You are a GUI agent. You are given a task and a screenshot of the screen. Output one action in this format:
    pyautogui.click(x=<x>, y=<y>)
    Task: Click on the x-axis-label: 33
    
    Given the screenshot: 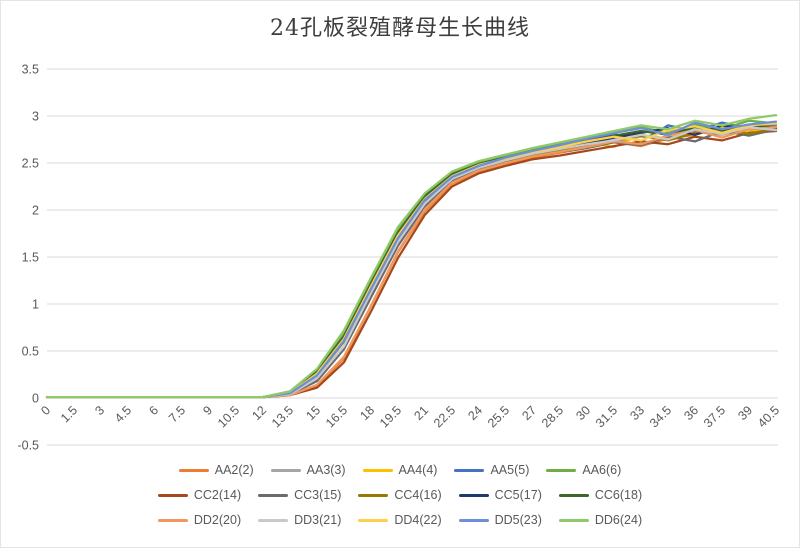 What is the action you would take?
    pyautogui.click(x=637, y=413)
    